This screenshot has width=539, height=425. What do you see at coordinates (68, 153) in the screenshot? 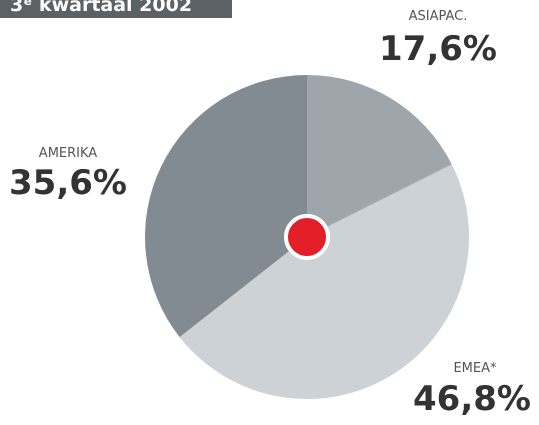
I see `slice-label: AMERIKA` at bounding box center [68, 153].